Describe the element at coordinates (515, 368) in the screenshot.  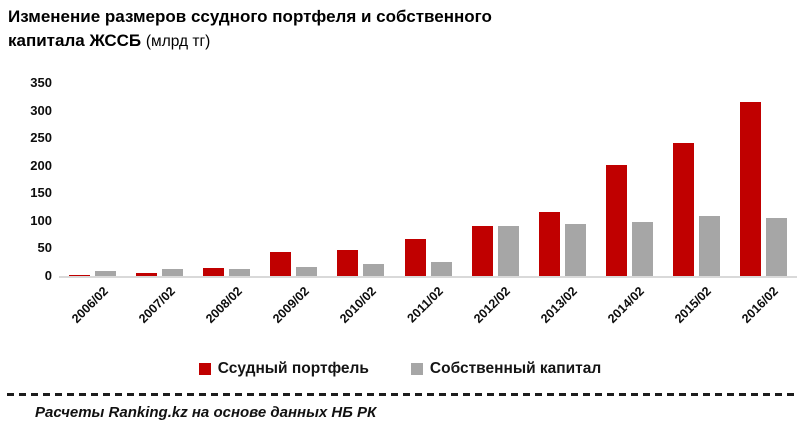
I see `legend-label-equity: Собственный капитал` at that location.